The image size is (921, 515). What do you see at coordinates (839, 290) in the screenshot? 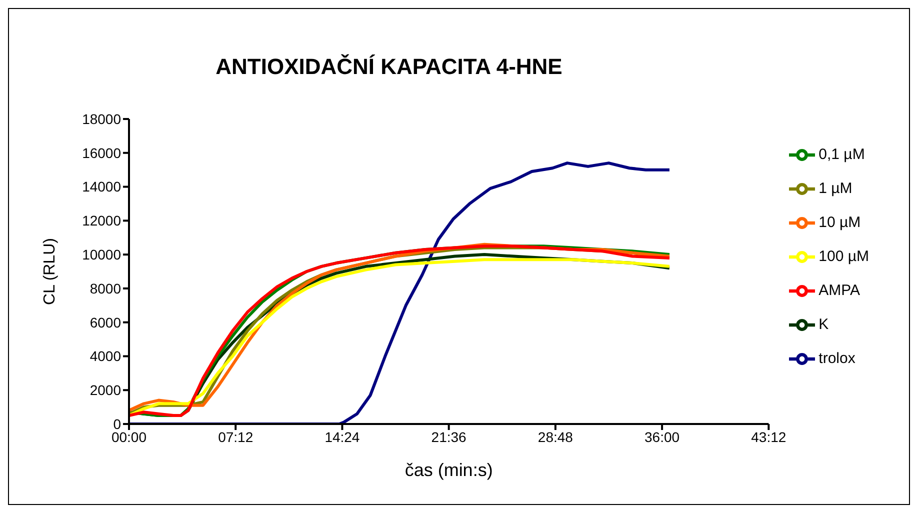
I see `legend-label: AMPA` at bounding box center [839, 290].